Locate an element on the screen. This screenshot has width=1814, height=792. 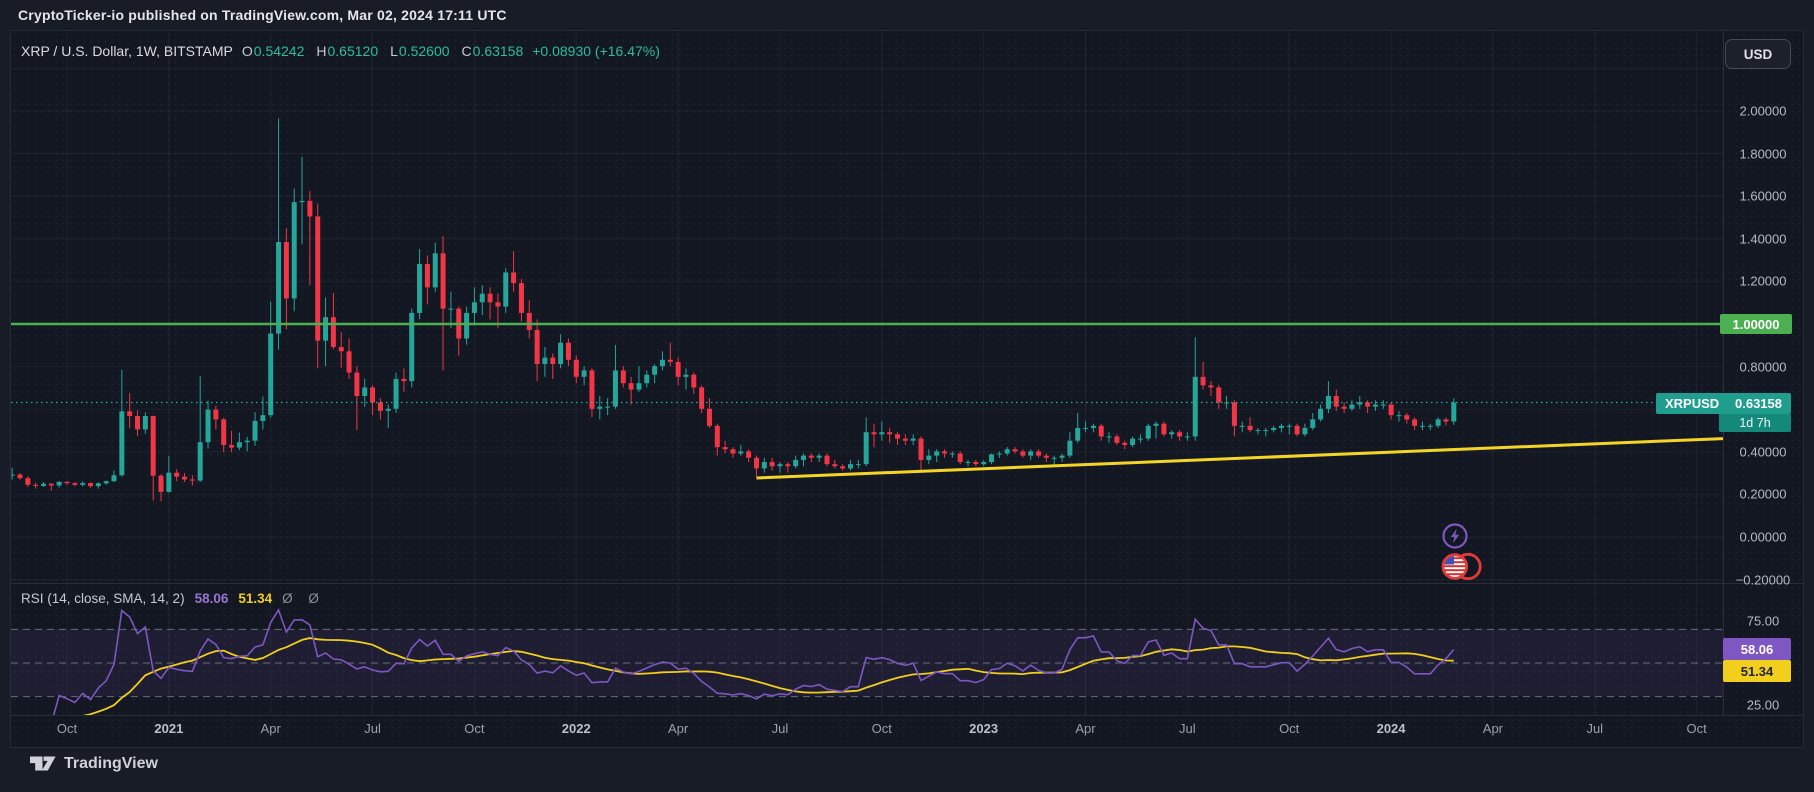
price-axis-label: 0.40000 is located at coordinates (1763, 452).